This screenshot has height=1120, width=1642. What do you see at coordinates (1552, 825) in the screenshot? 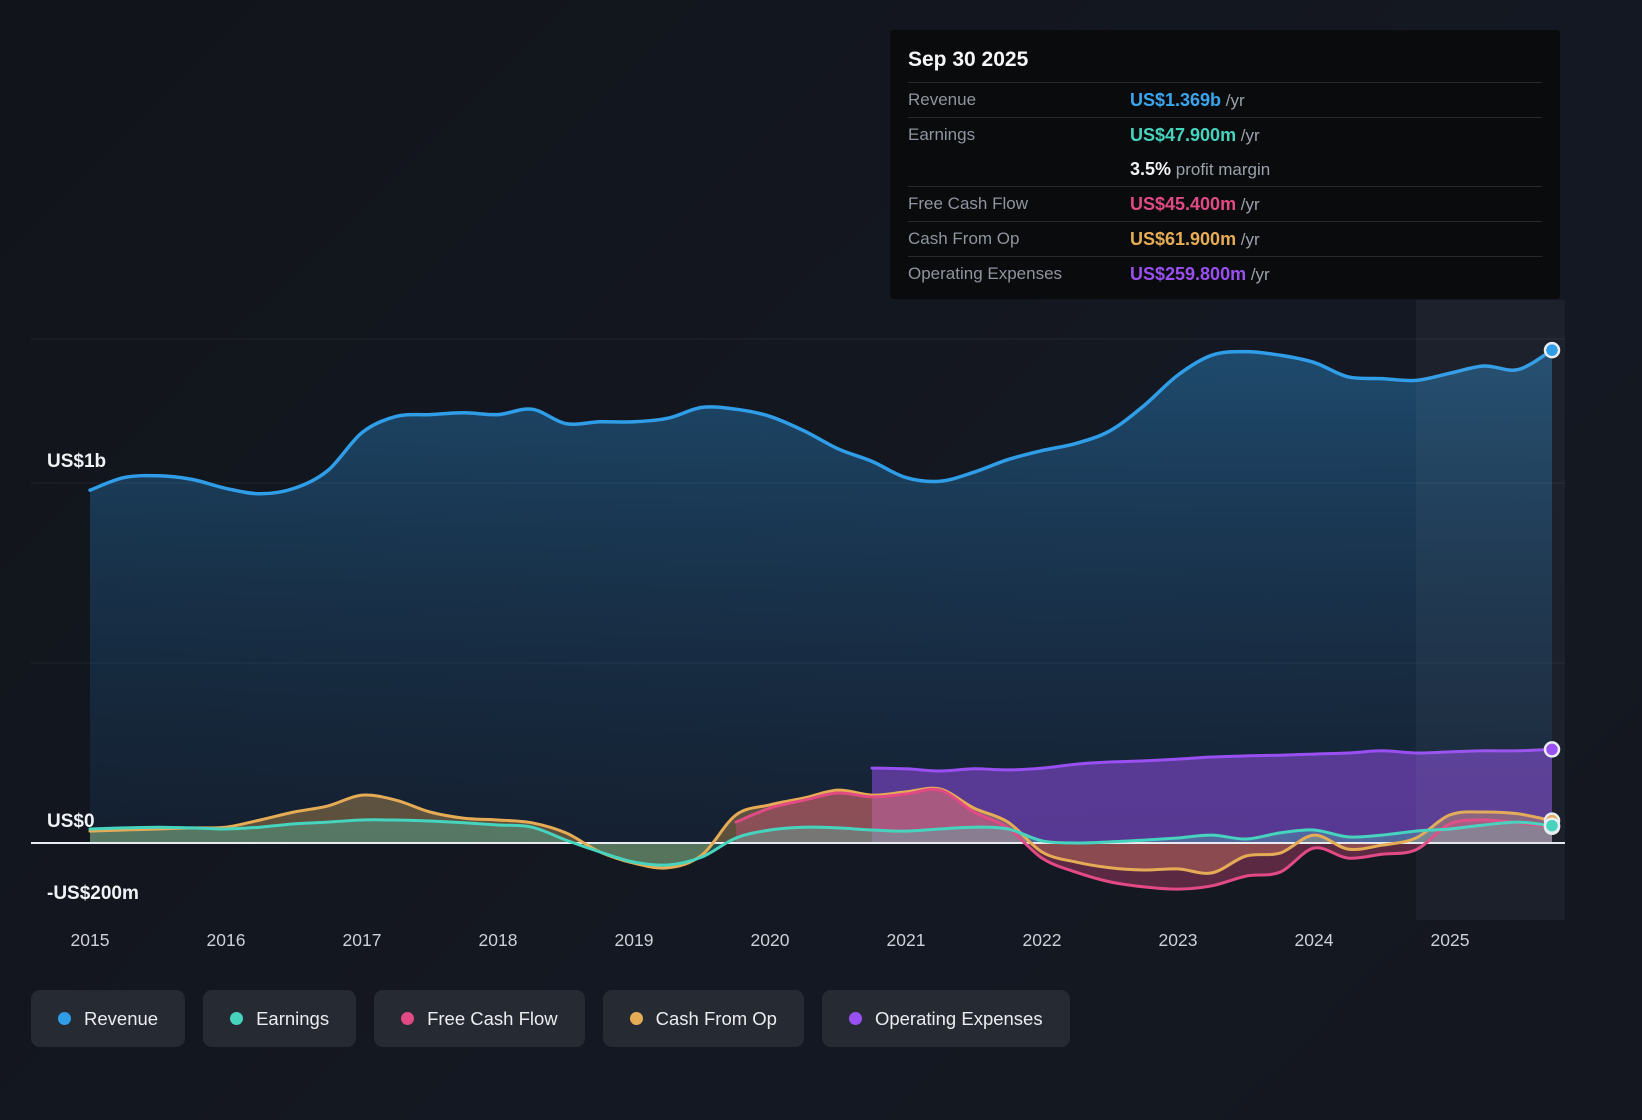
I see `end-marker-earnings` at bounding box center [1552, 825].